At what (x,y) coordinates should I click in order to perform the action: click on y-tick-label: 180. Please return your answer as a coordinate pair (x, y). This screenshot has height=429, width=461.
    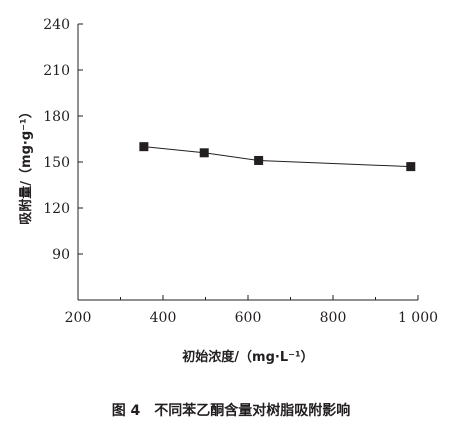
    Looking at the image, I should click on (56, 117).